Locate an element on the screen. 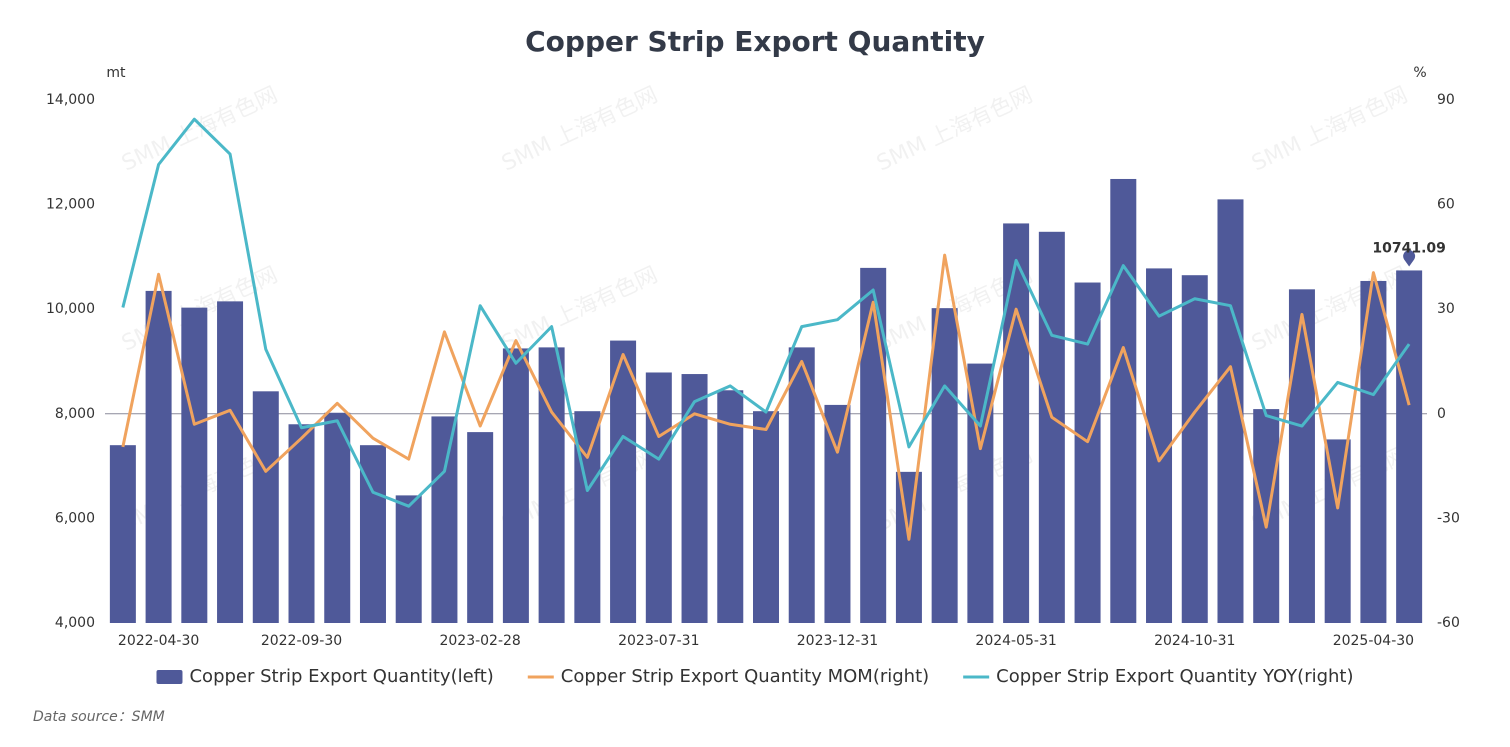 The width and height of the screenshot is (1510, 747). x-tick-label: 2025-04-30 is located at coordinates (1373, 641).